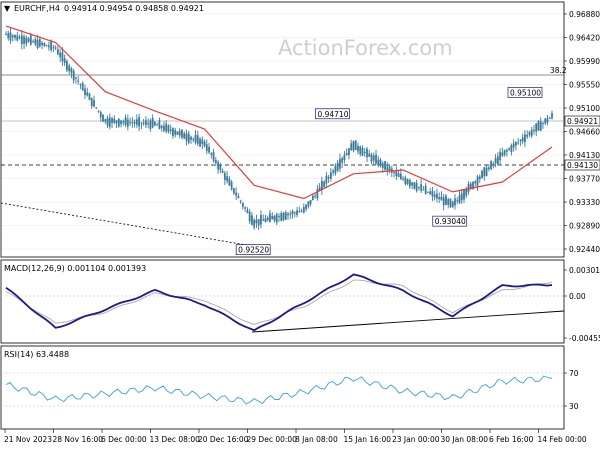  What do you see at coordinates (584, 155) in the screenshot?
I see `price-y-tick: 0.94130` at bounding box center [584, 155].